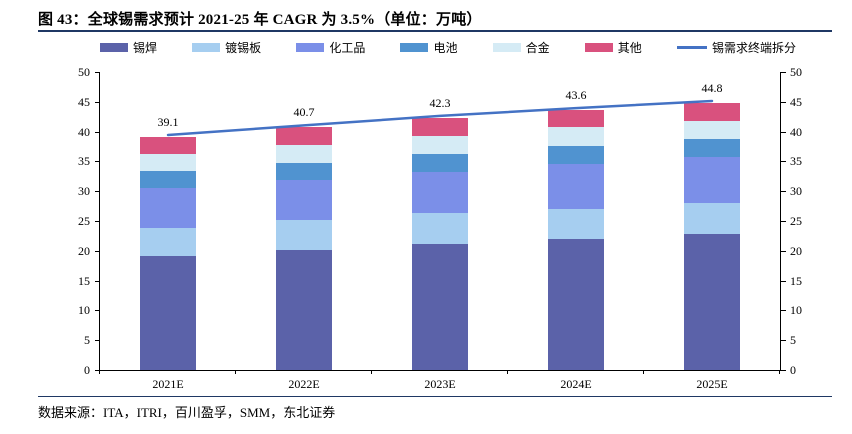  I want to click on y-tick-label-left: 5, so click(87, 340).